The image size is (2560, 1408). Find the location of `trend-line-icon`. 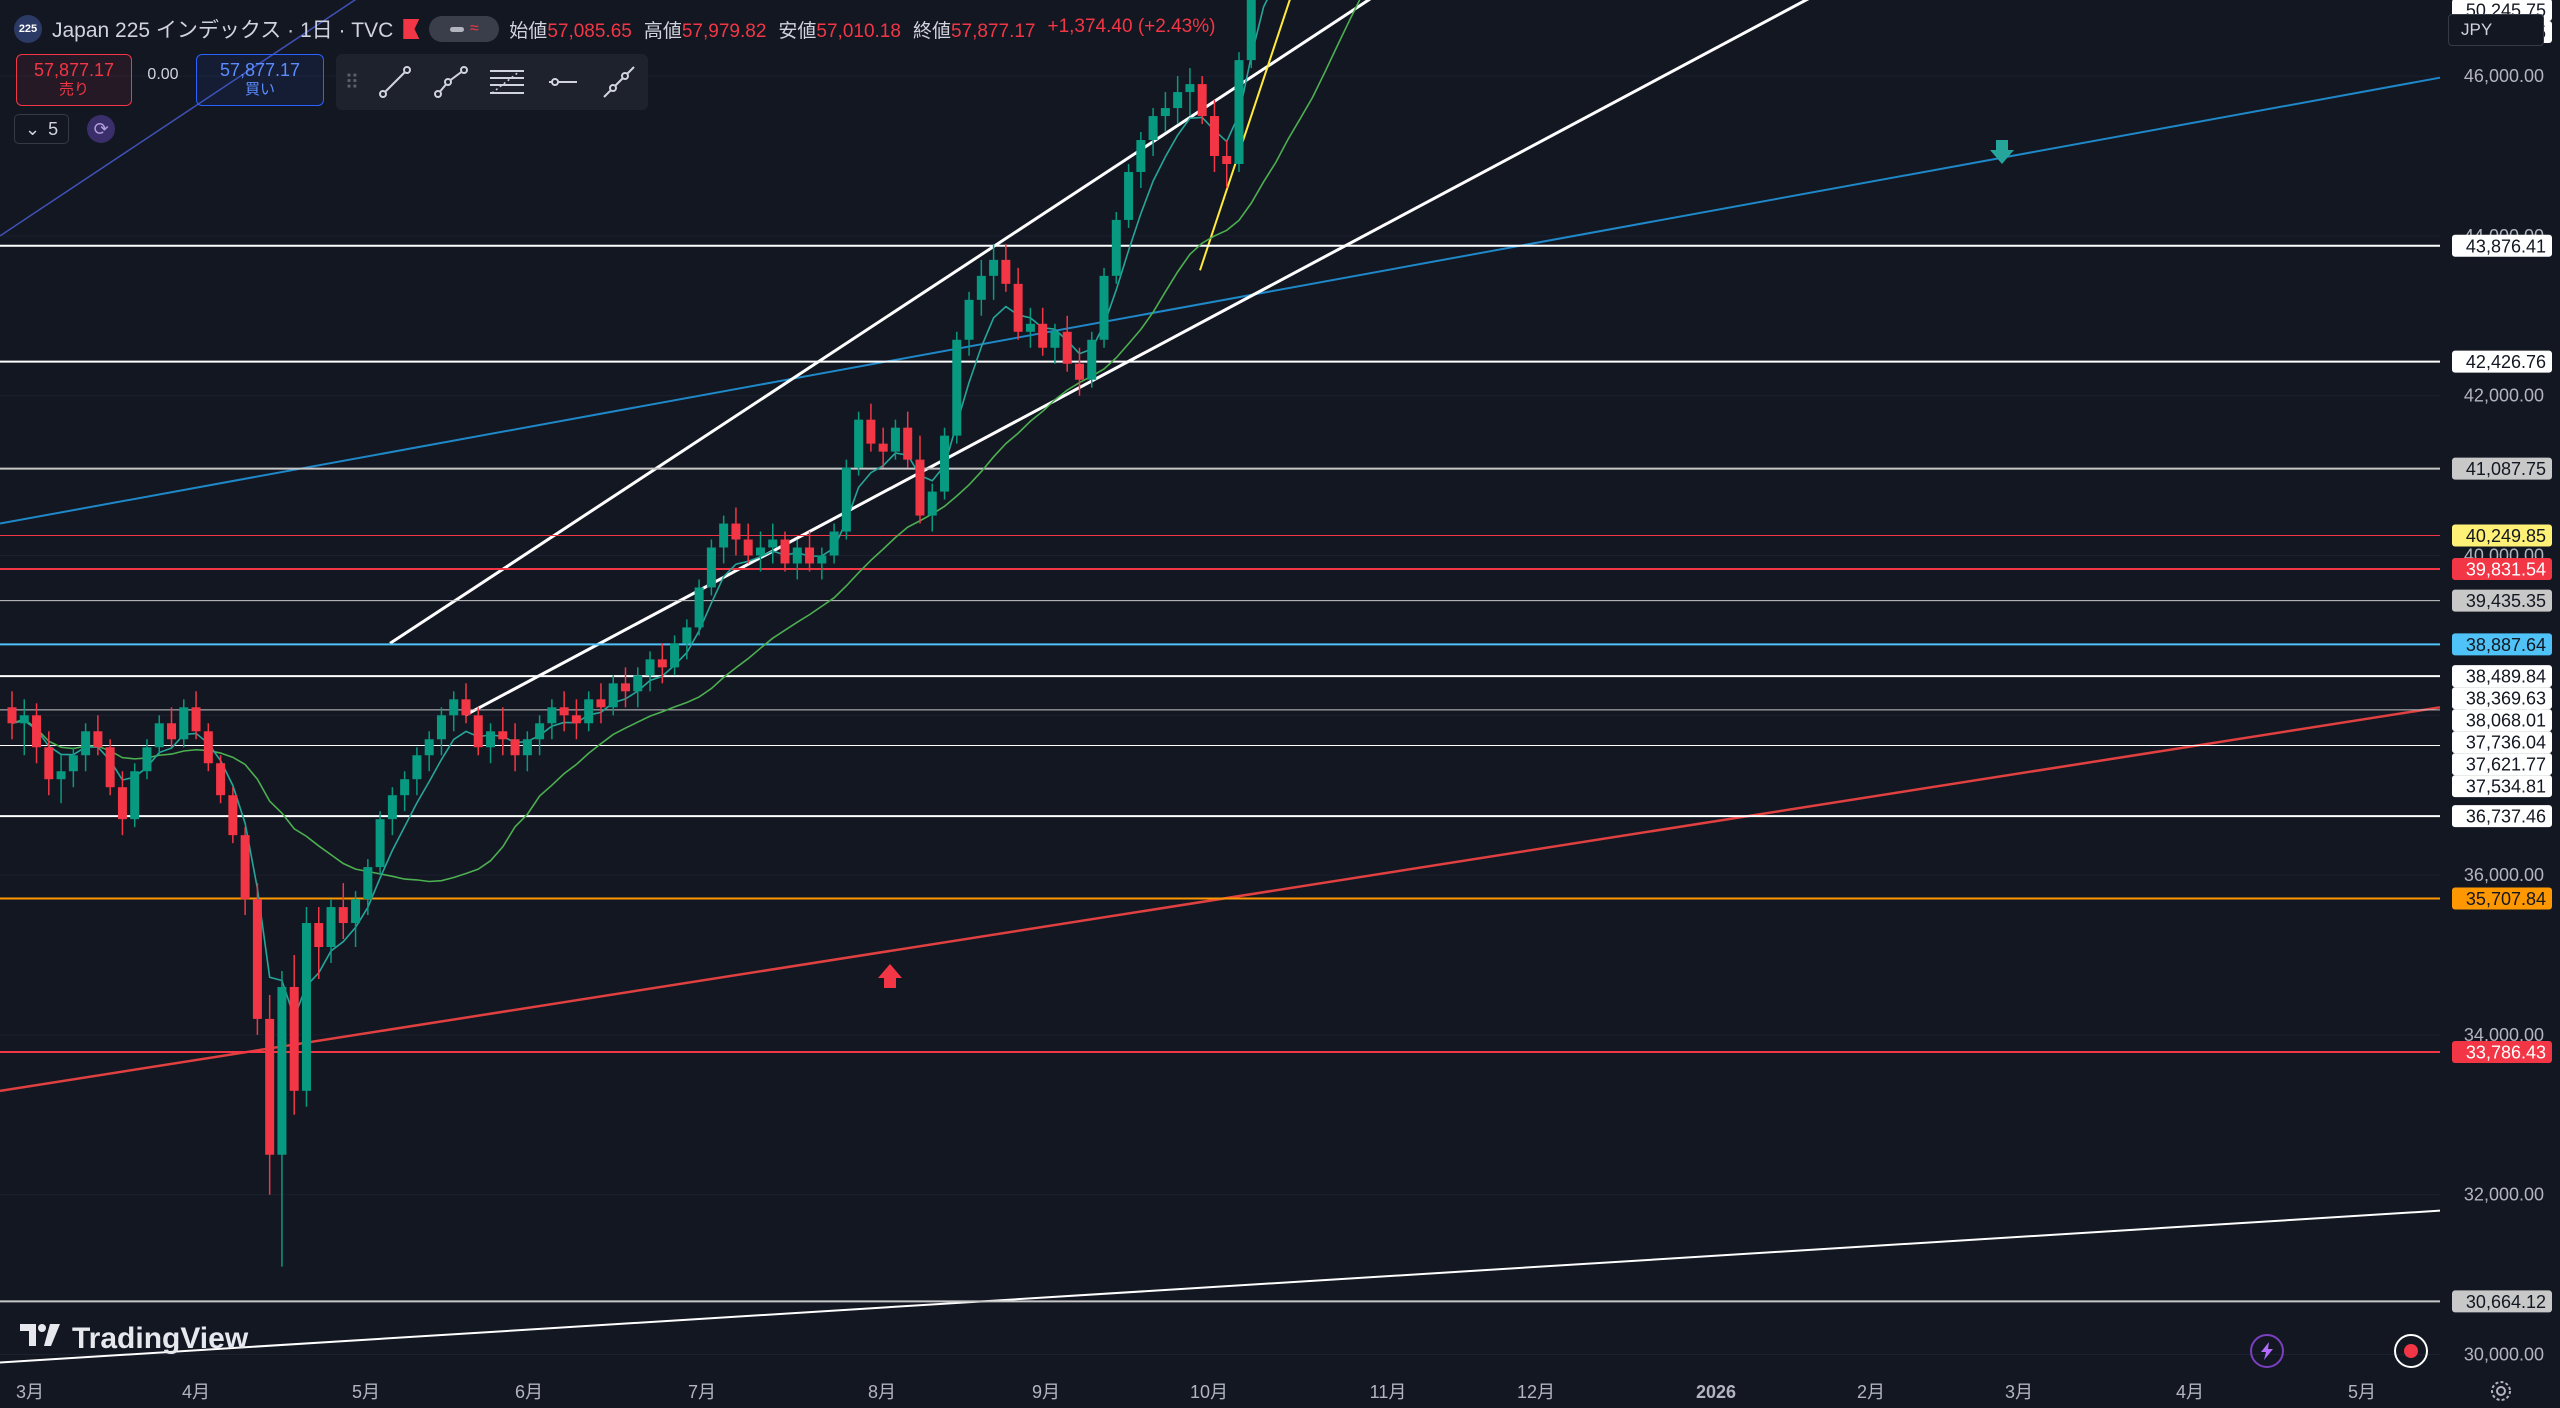

trend-line-icon is located at coordinates (395, 82).